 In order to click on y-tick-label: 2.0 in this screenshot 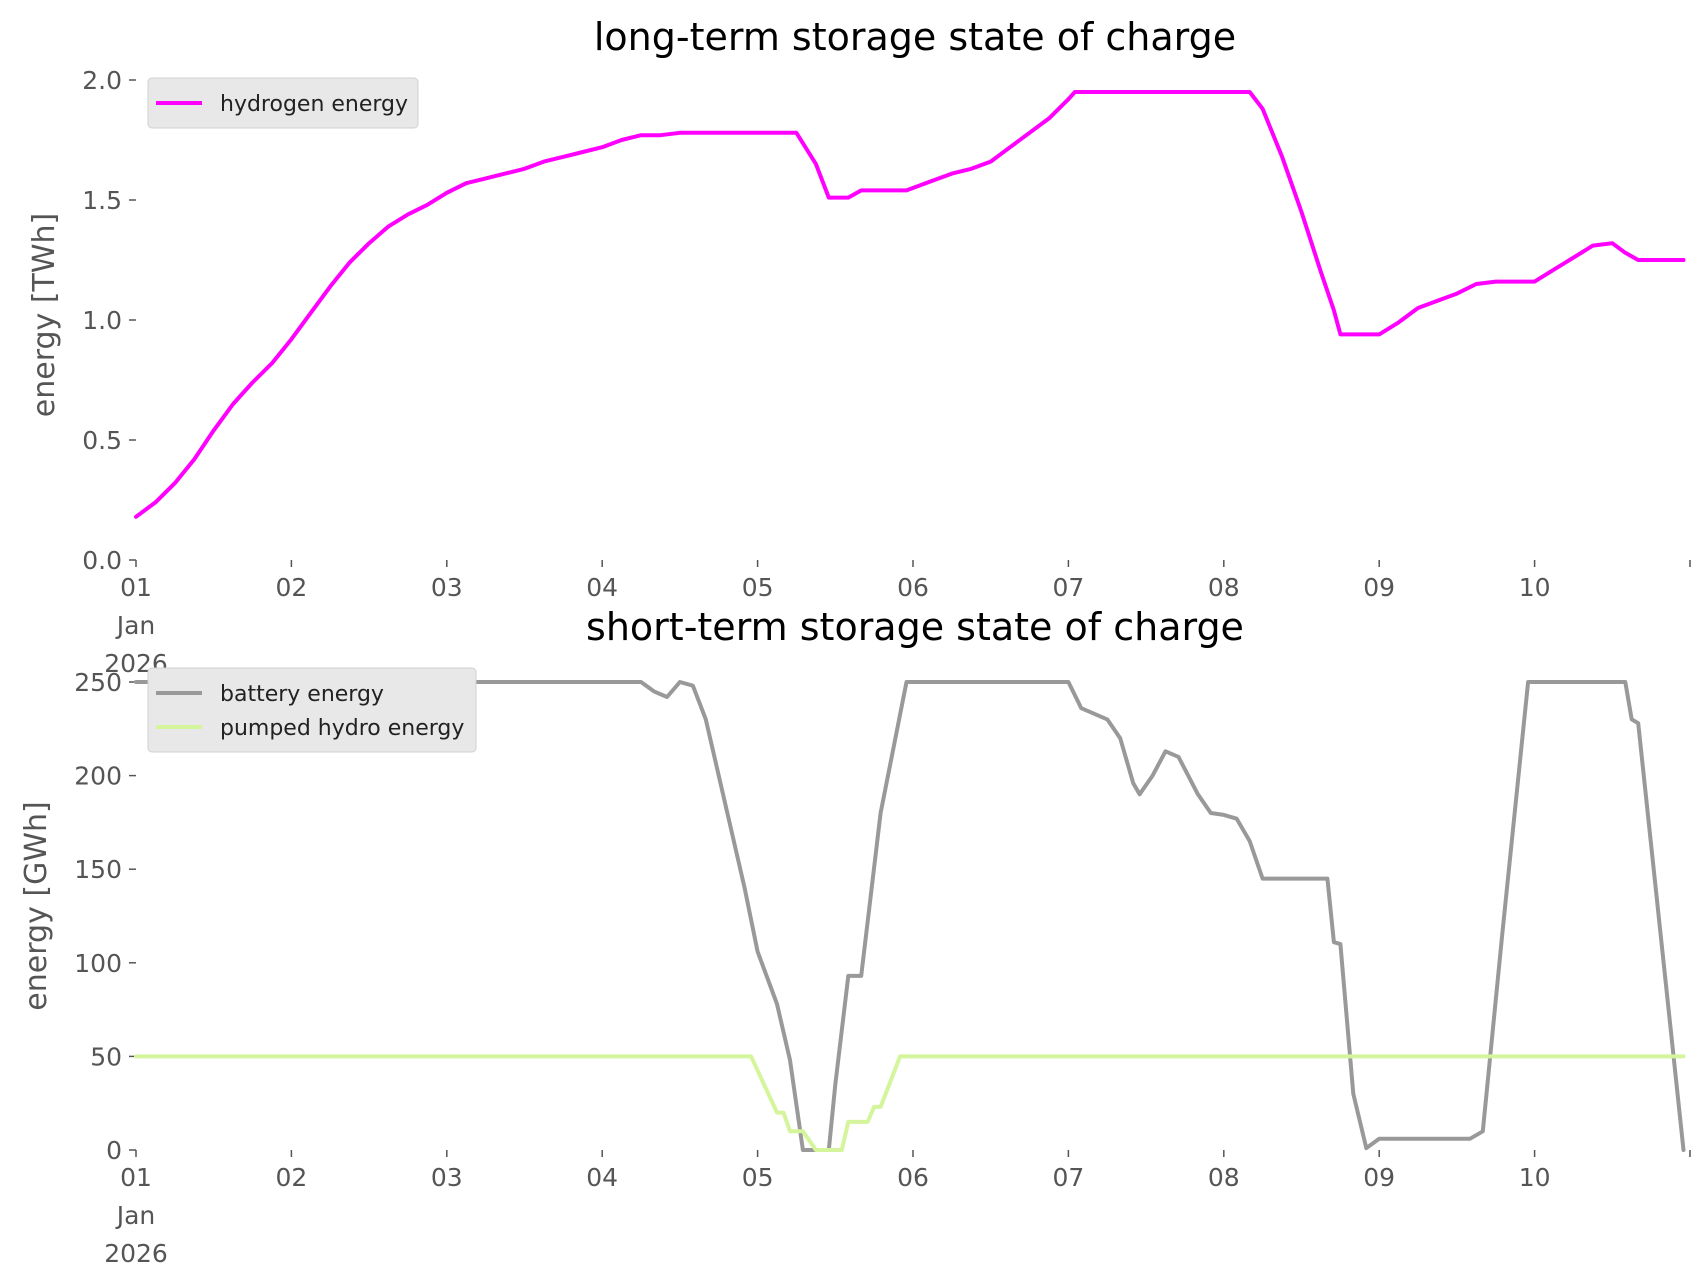, I will do `click(102, 80)`.